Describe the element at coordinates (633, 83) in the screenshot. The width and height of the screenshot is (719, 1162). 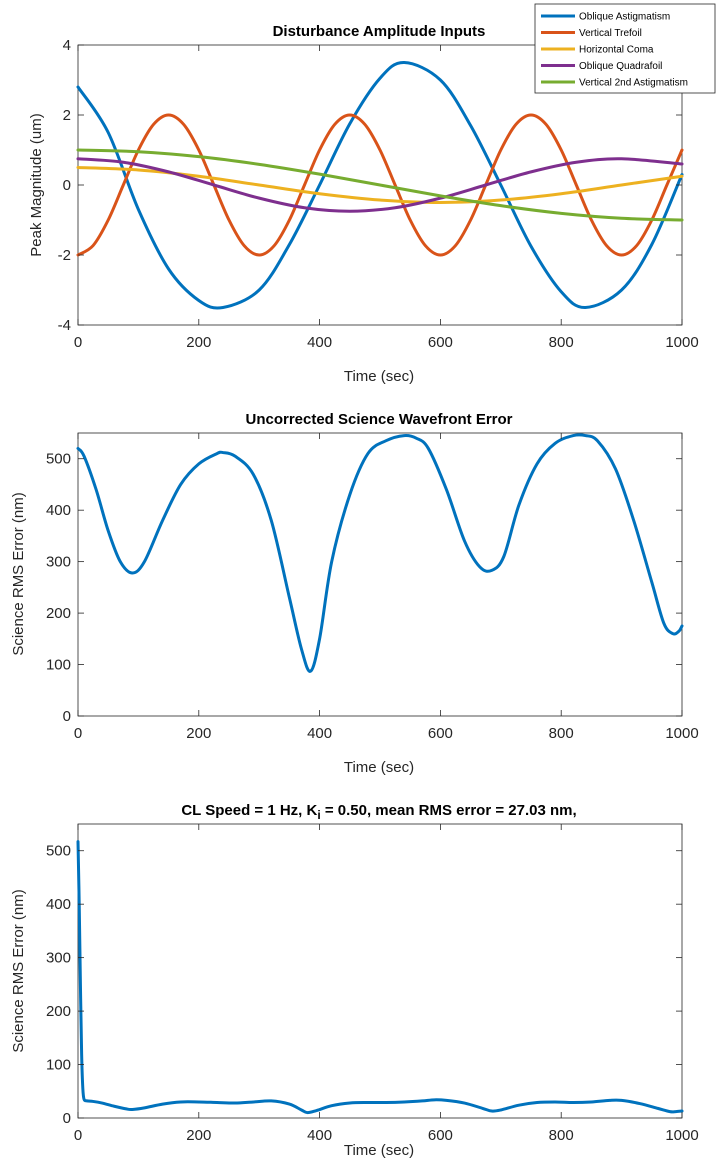
I see `legend-label: Vertical 2nd Astigmatism` at that location.